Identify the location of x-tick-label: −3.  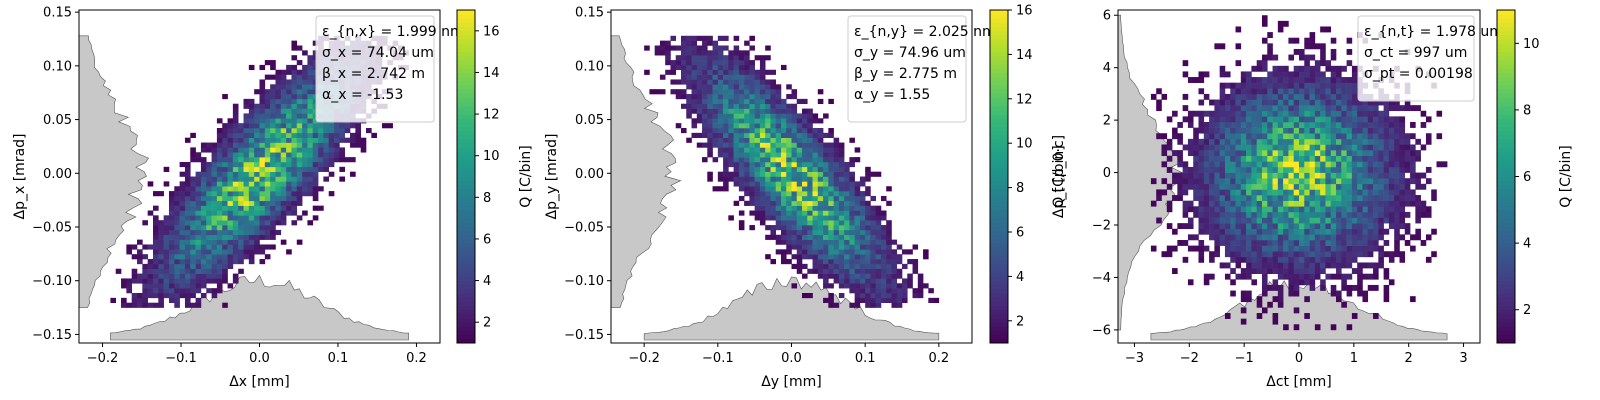
(1134, 358).